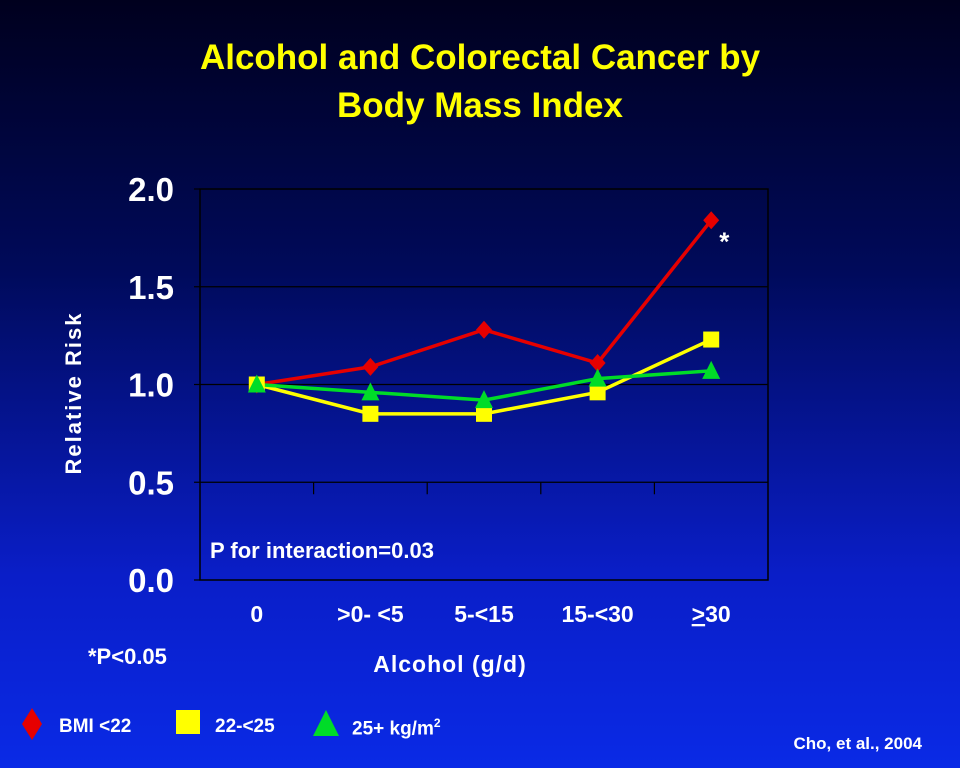 Image resolution: width=960 pixels, height=768 pixels. Describe the element at coordinates (127, 656) in the screenshot. I see `significance-footnote: *P<0.05` at that location.